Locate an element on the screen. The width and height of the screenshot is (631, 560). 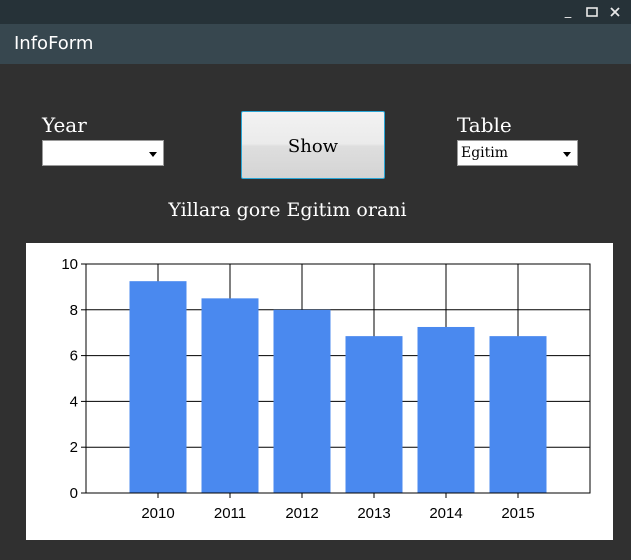
x-tick-label: 2013 is located at coordinates (373, 513).